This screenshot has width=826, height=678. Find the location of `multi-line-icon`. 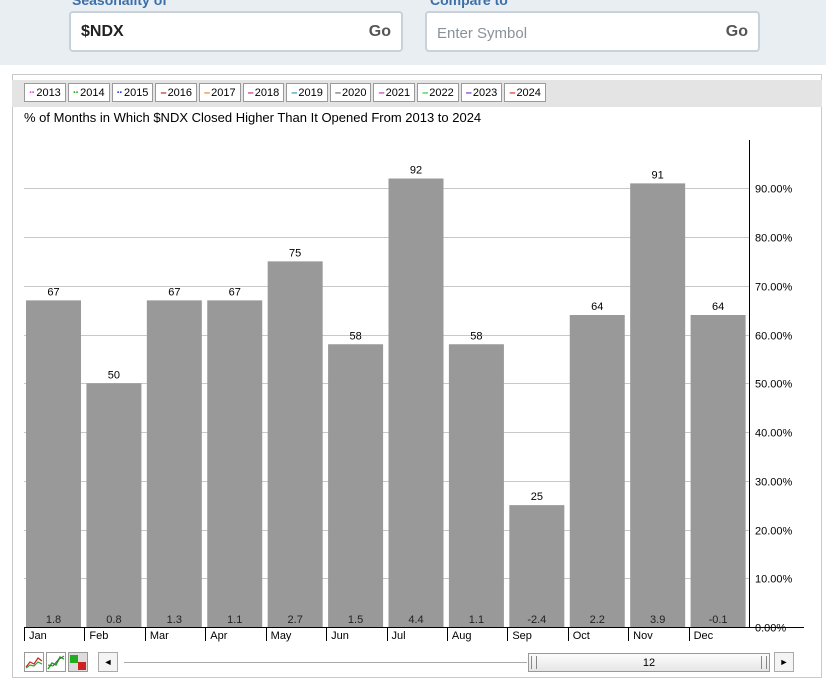

multi-line-icon is located at coordinates (56, 662).